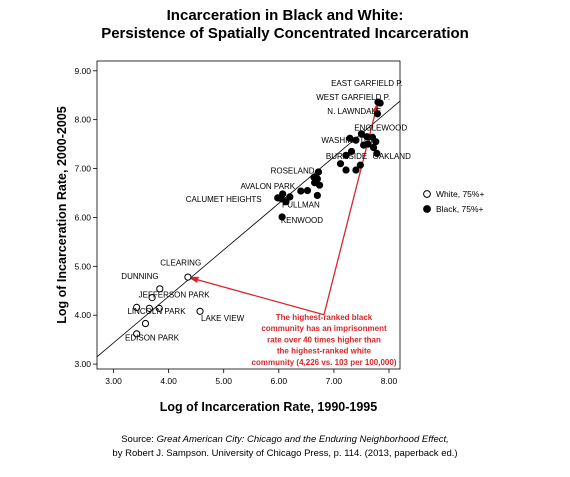 This screenshot has width=570, height=477. Describe the element at coordinates (82, 364) in the screenshot. I see `y-tick-label: 3.00` at that location.